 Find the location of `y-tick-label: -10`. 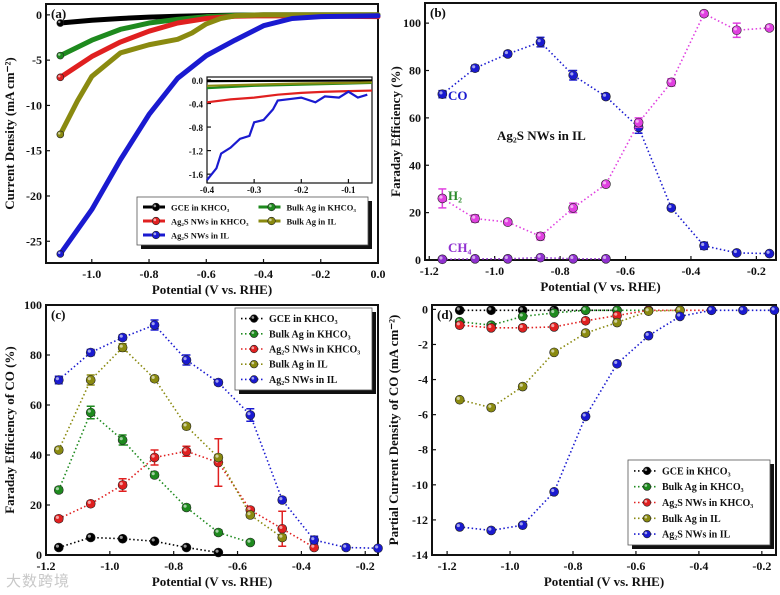

y-tick-label: -10 is located at coordinates (34, 105).